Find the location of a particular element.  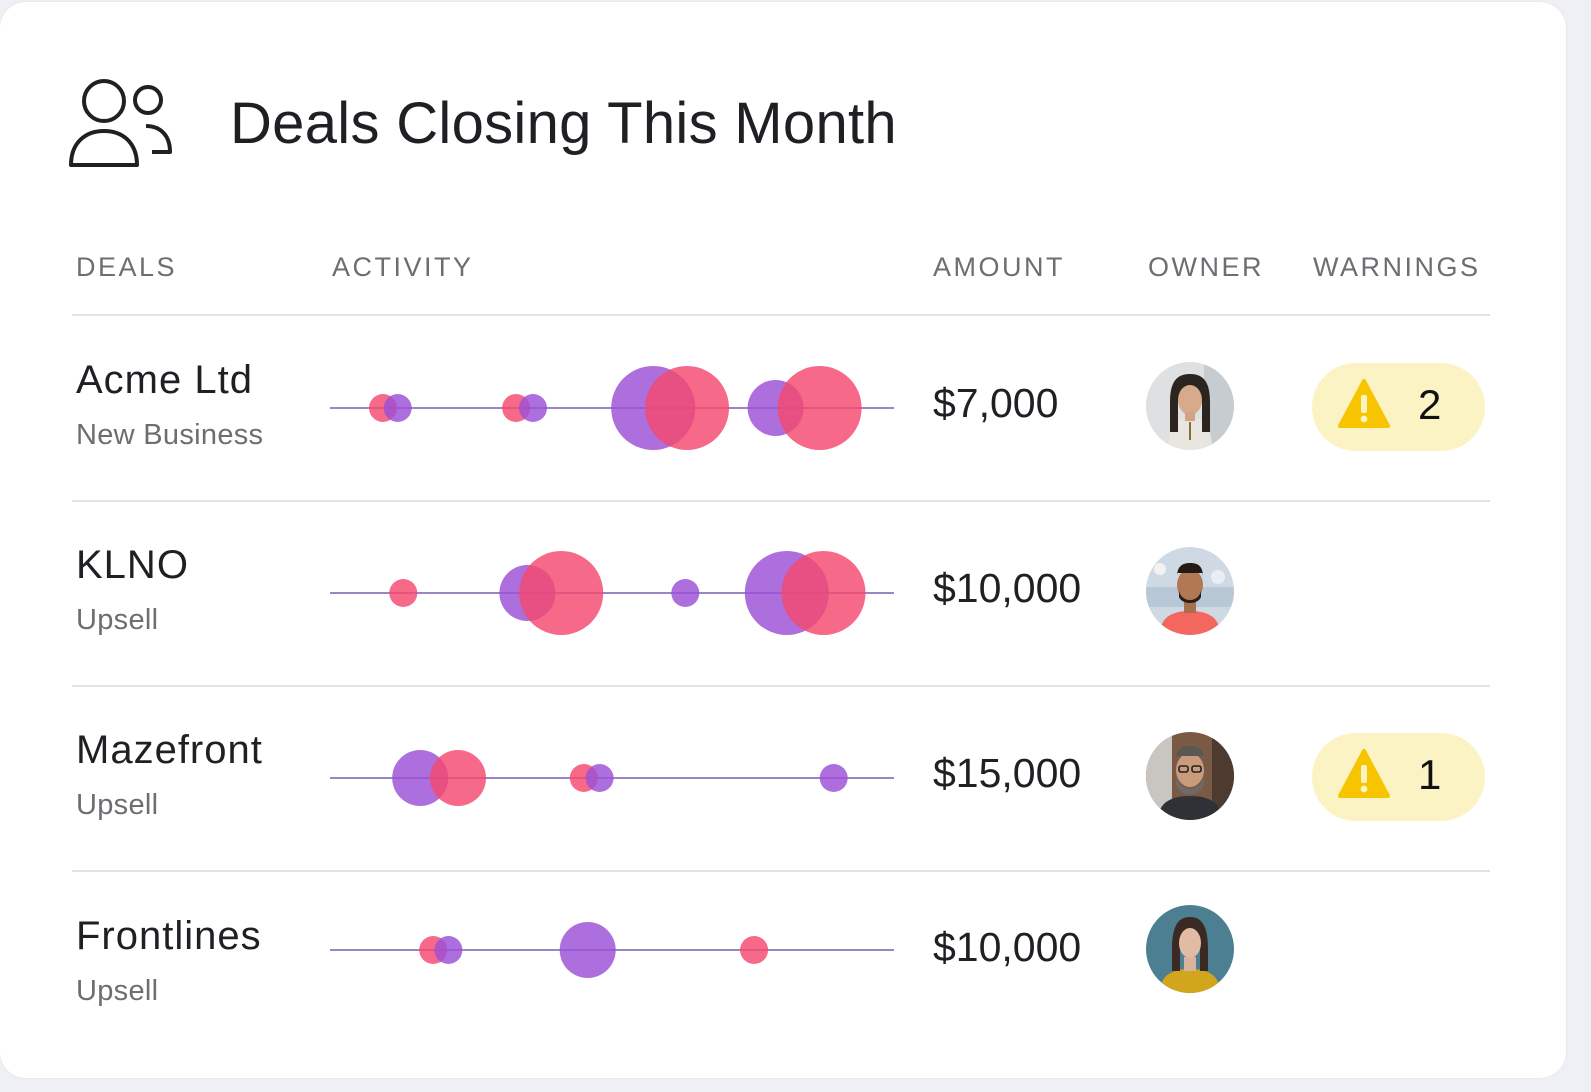

deal-amount: $7,000 is located at coordinates (996, 403).